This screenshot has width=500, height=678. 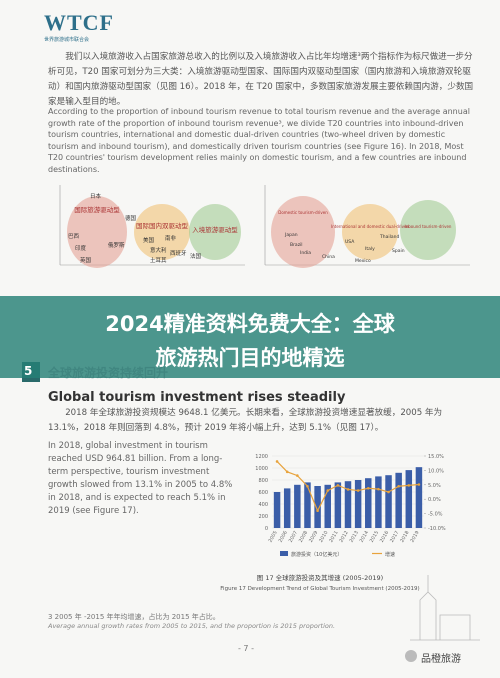 I want to click on x-tick-label: 2009, so click(x=313, y=537).